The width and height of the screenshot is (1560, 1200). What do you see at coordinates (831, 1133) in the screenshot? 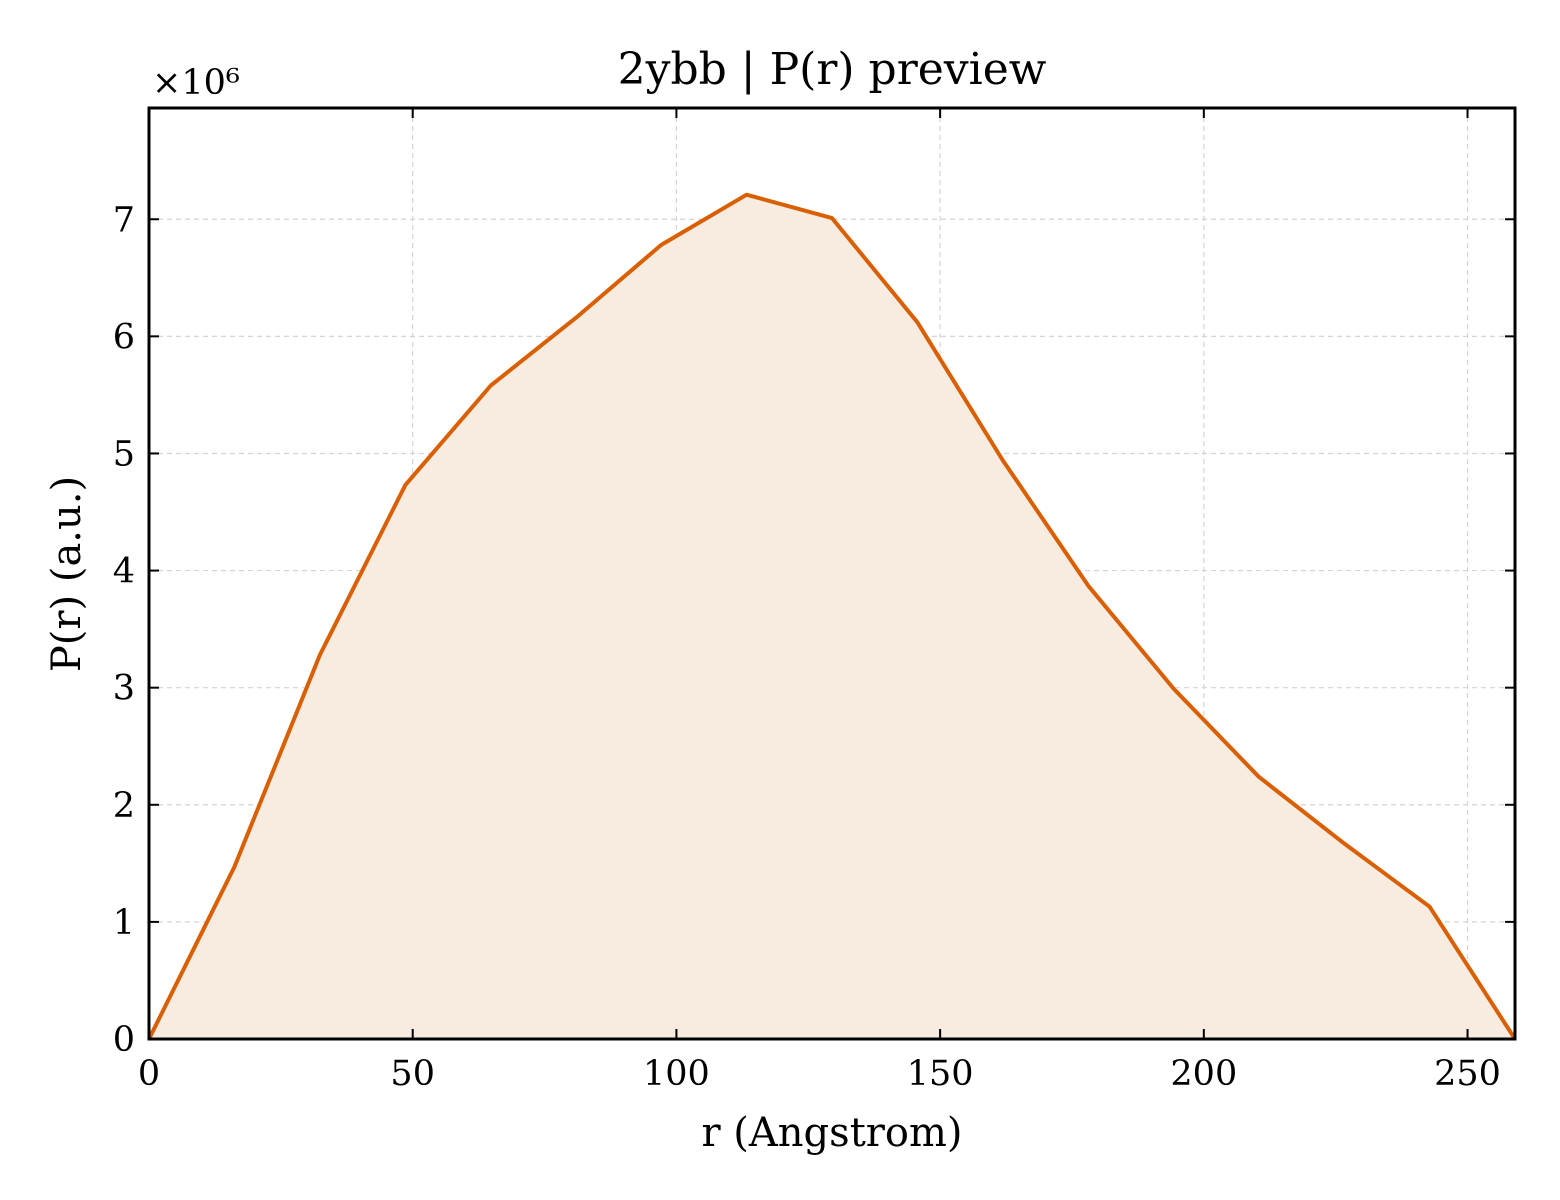
I see `x-axis-label: r (Angstrom)` at bounding box center [831, 1133].